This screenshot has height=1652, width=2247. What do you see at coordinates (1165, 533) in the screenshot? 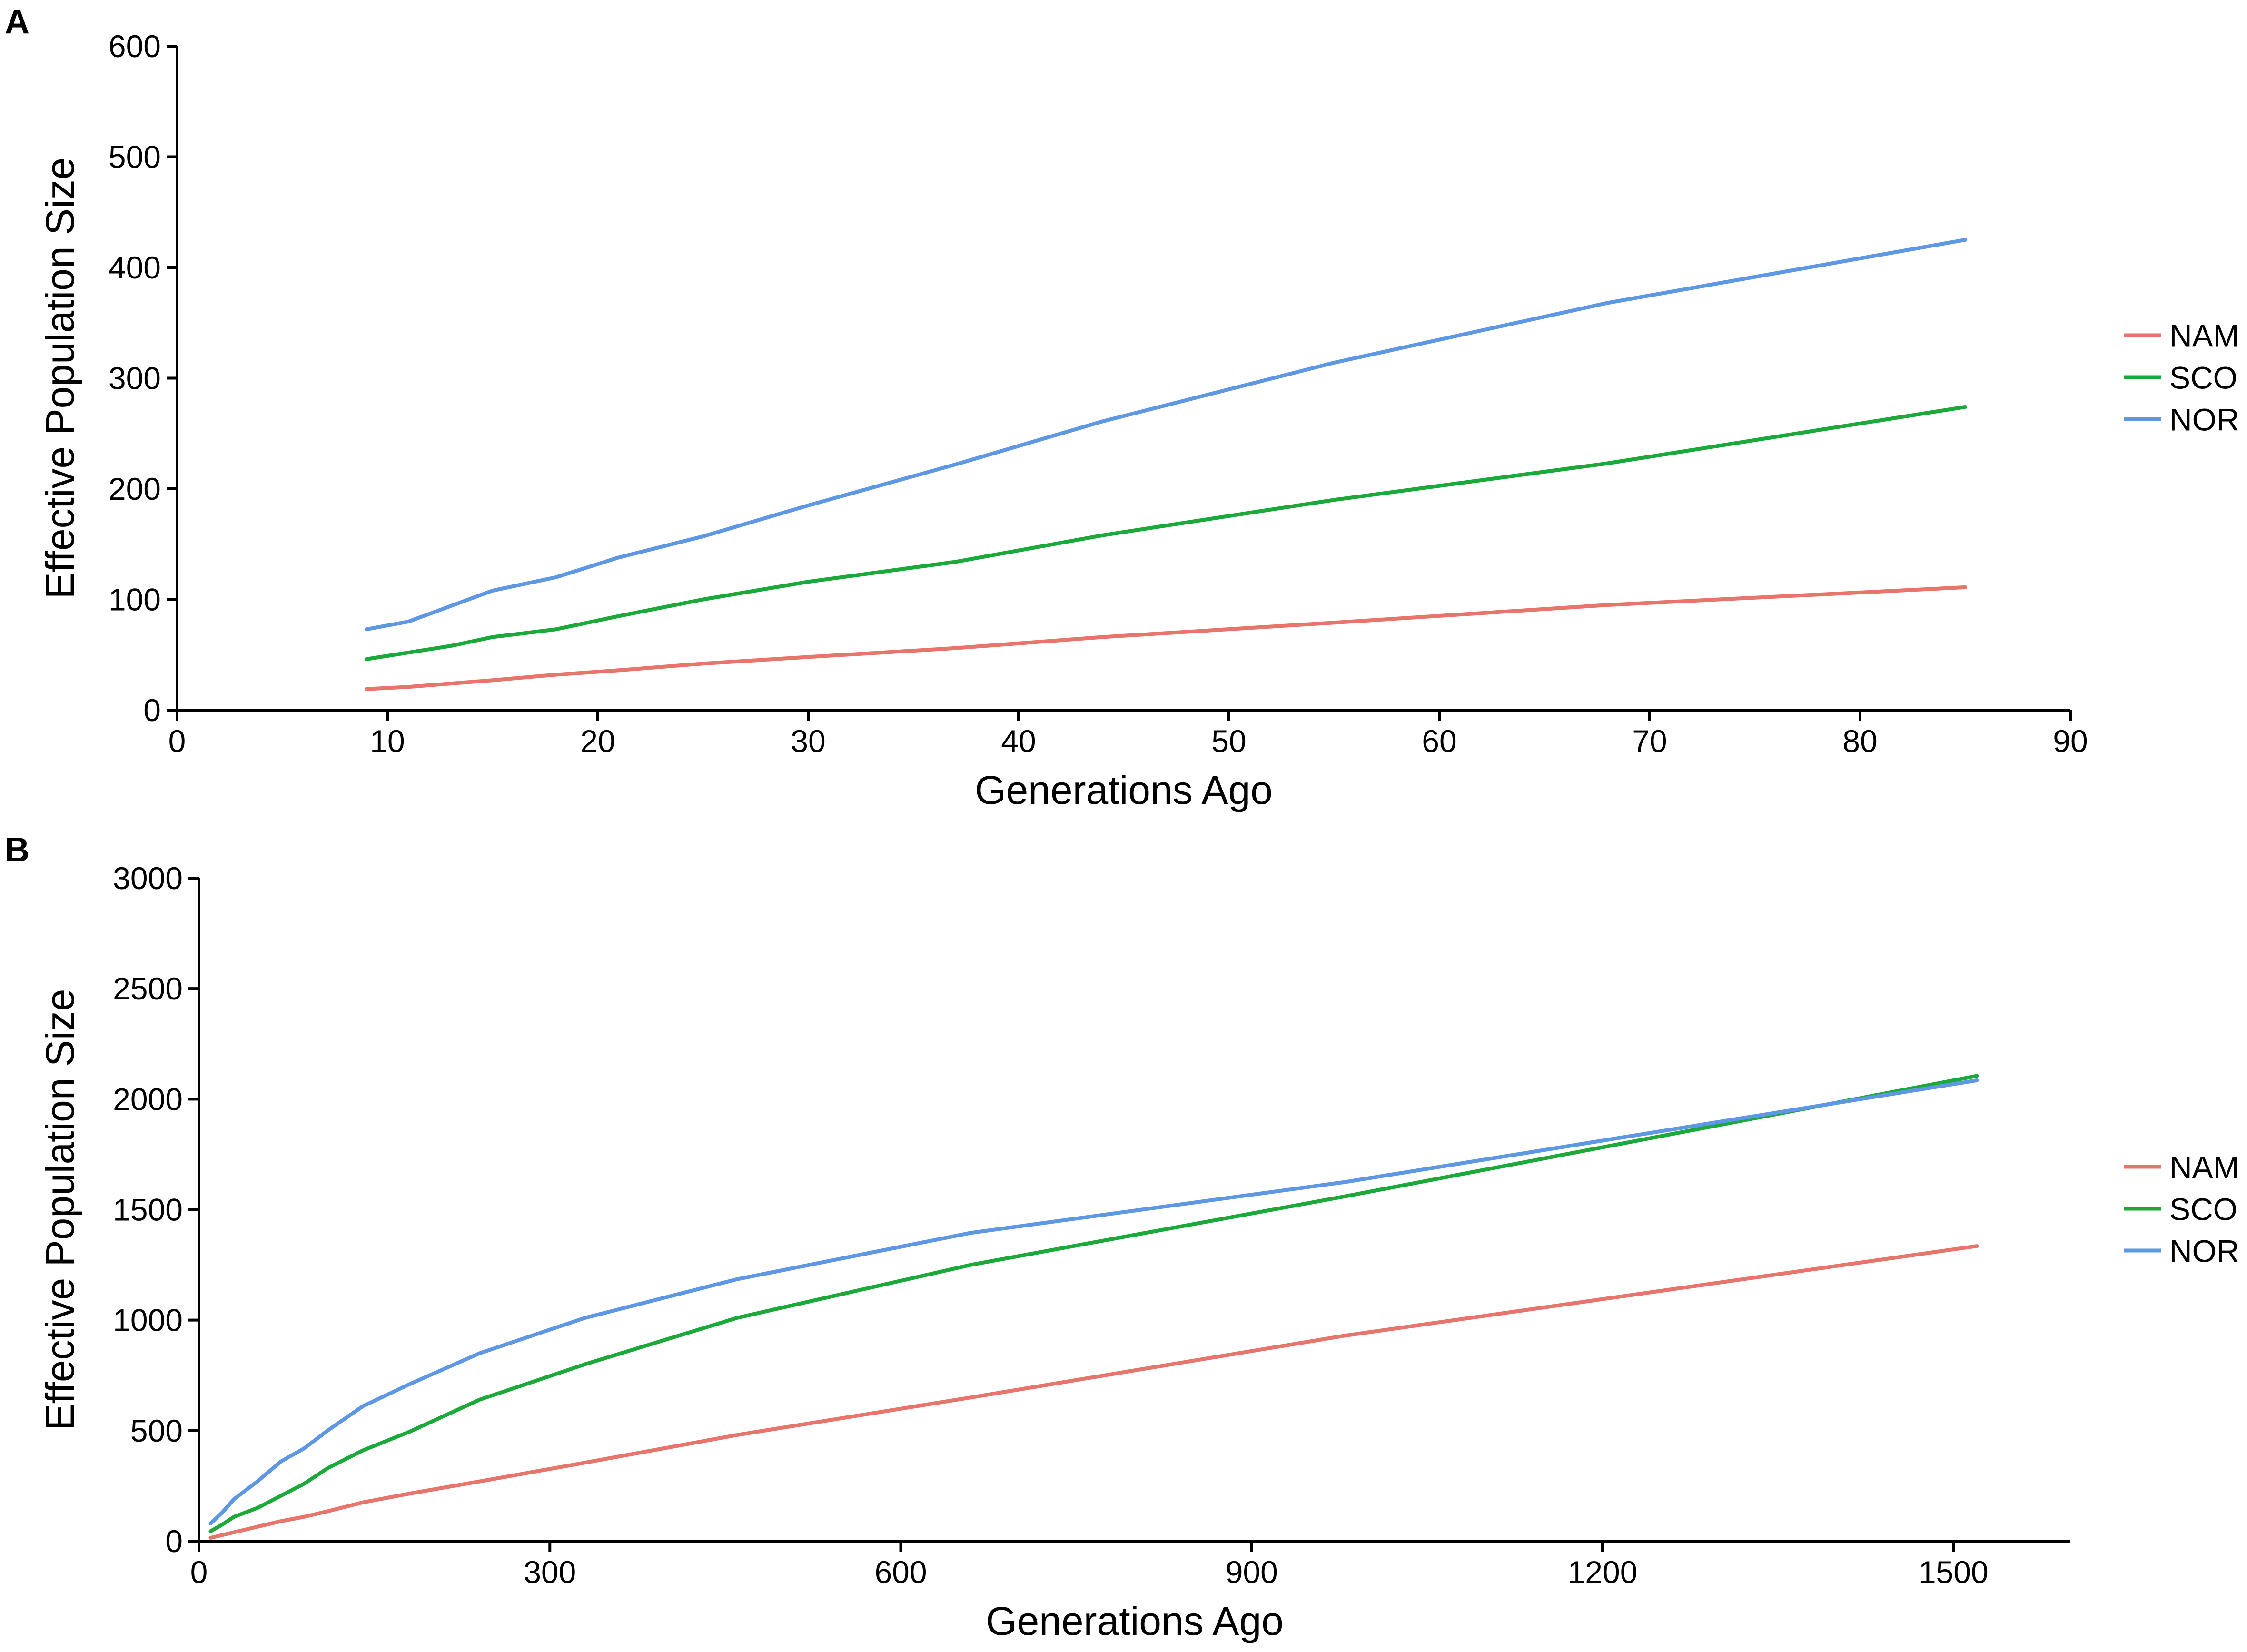
I see `series-line-sco` at bounding box center [1165, 533].